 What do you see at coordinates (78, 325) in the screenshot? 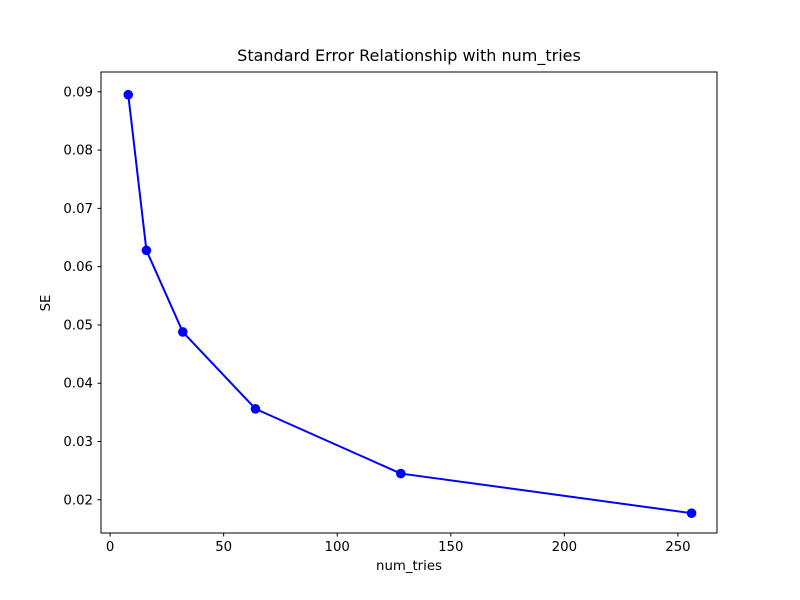
I see `y-tick-label: 0.05` at bounding box center [78, 325].